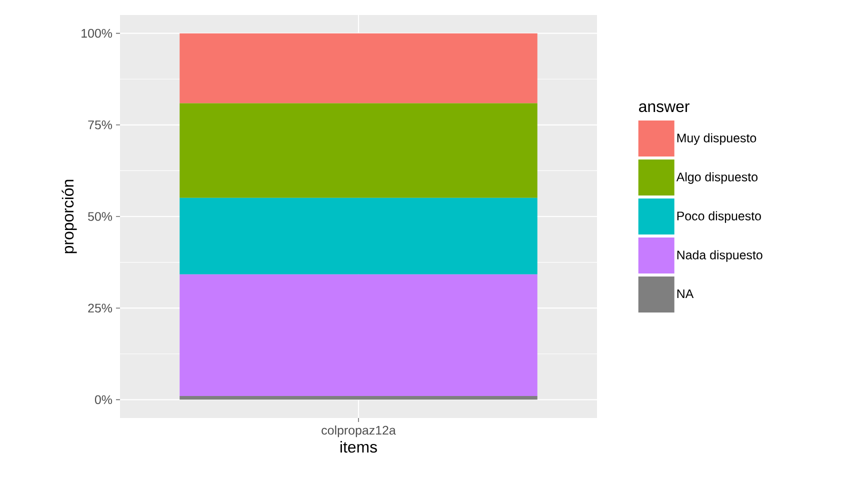 The height and width of the screenshot is (484, 857). I want to click on x-axis-title: items, so click(358, 446).